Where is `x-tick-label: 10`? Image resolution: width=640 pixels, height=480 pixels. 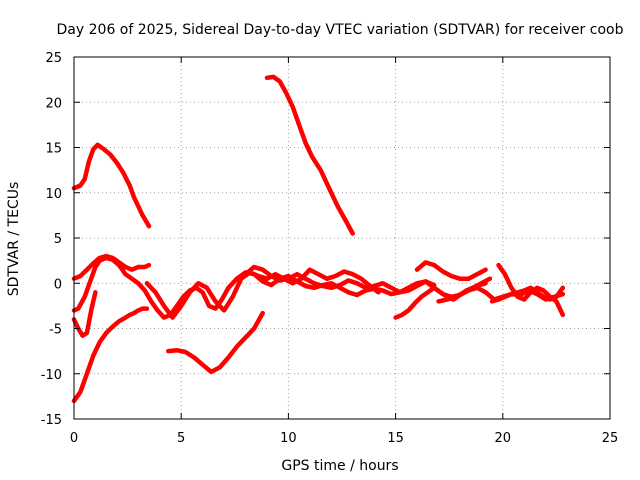
x-tick-label: 10 is located at coordinates (288, 438).